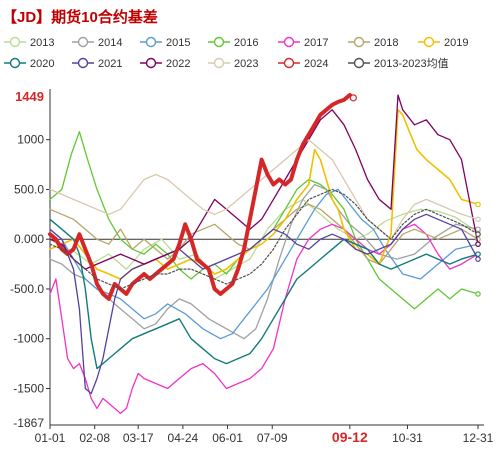 The width and height of the screenshot is (497, 453). What do you see at coordinates (94, 438) in the screenshot?
I see `x-tick-label: 02-08` at bounding box center [94, 438].